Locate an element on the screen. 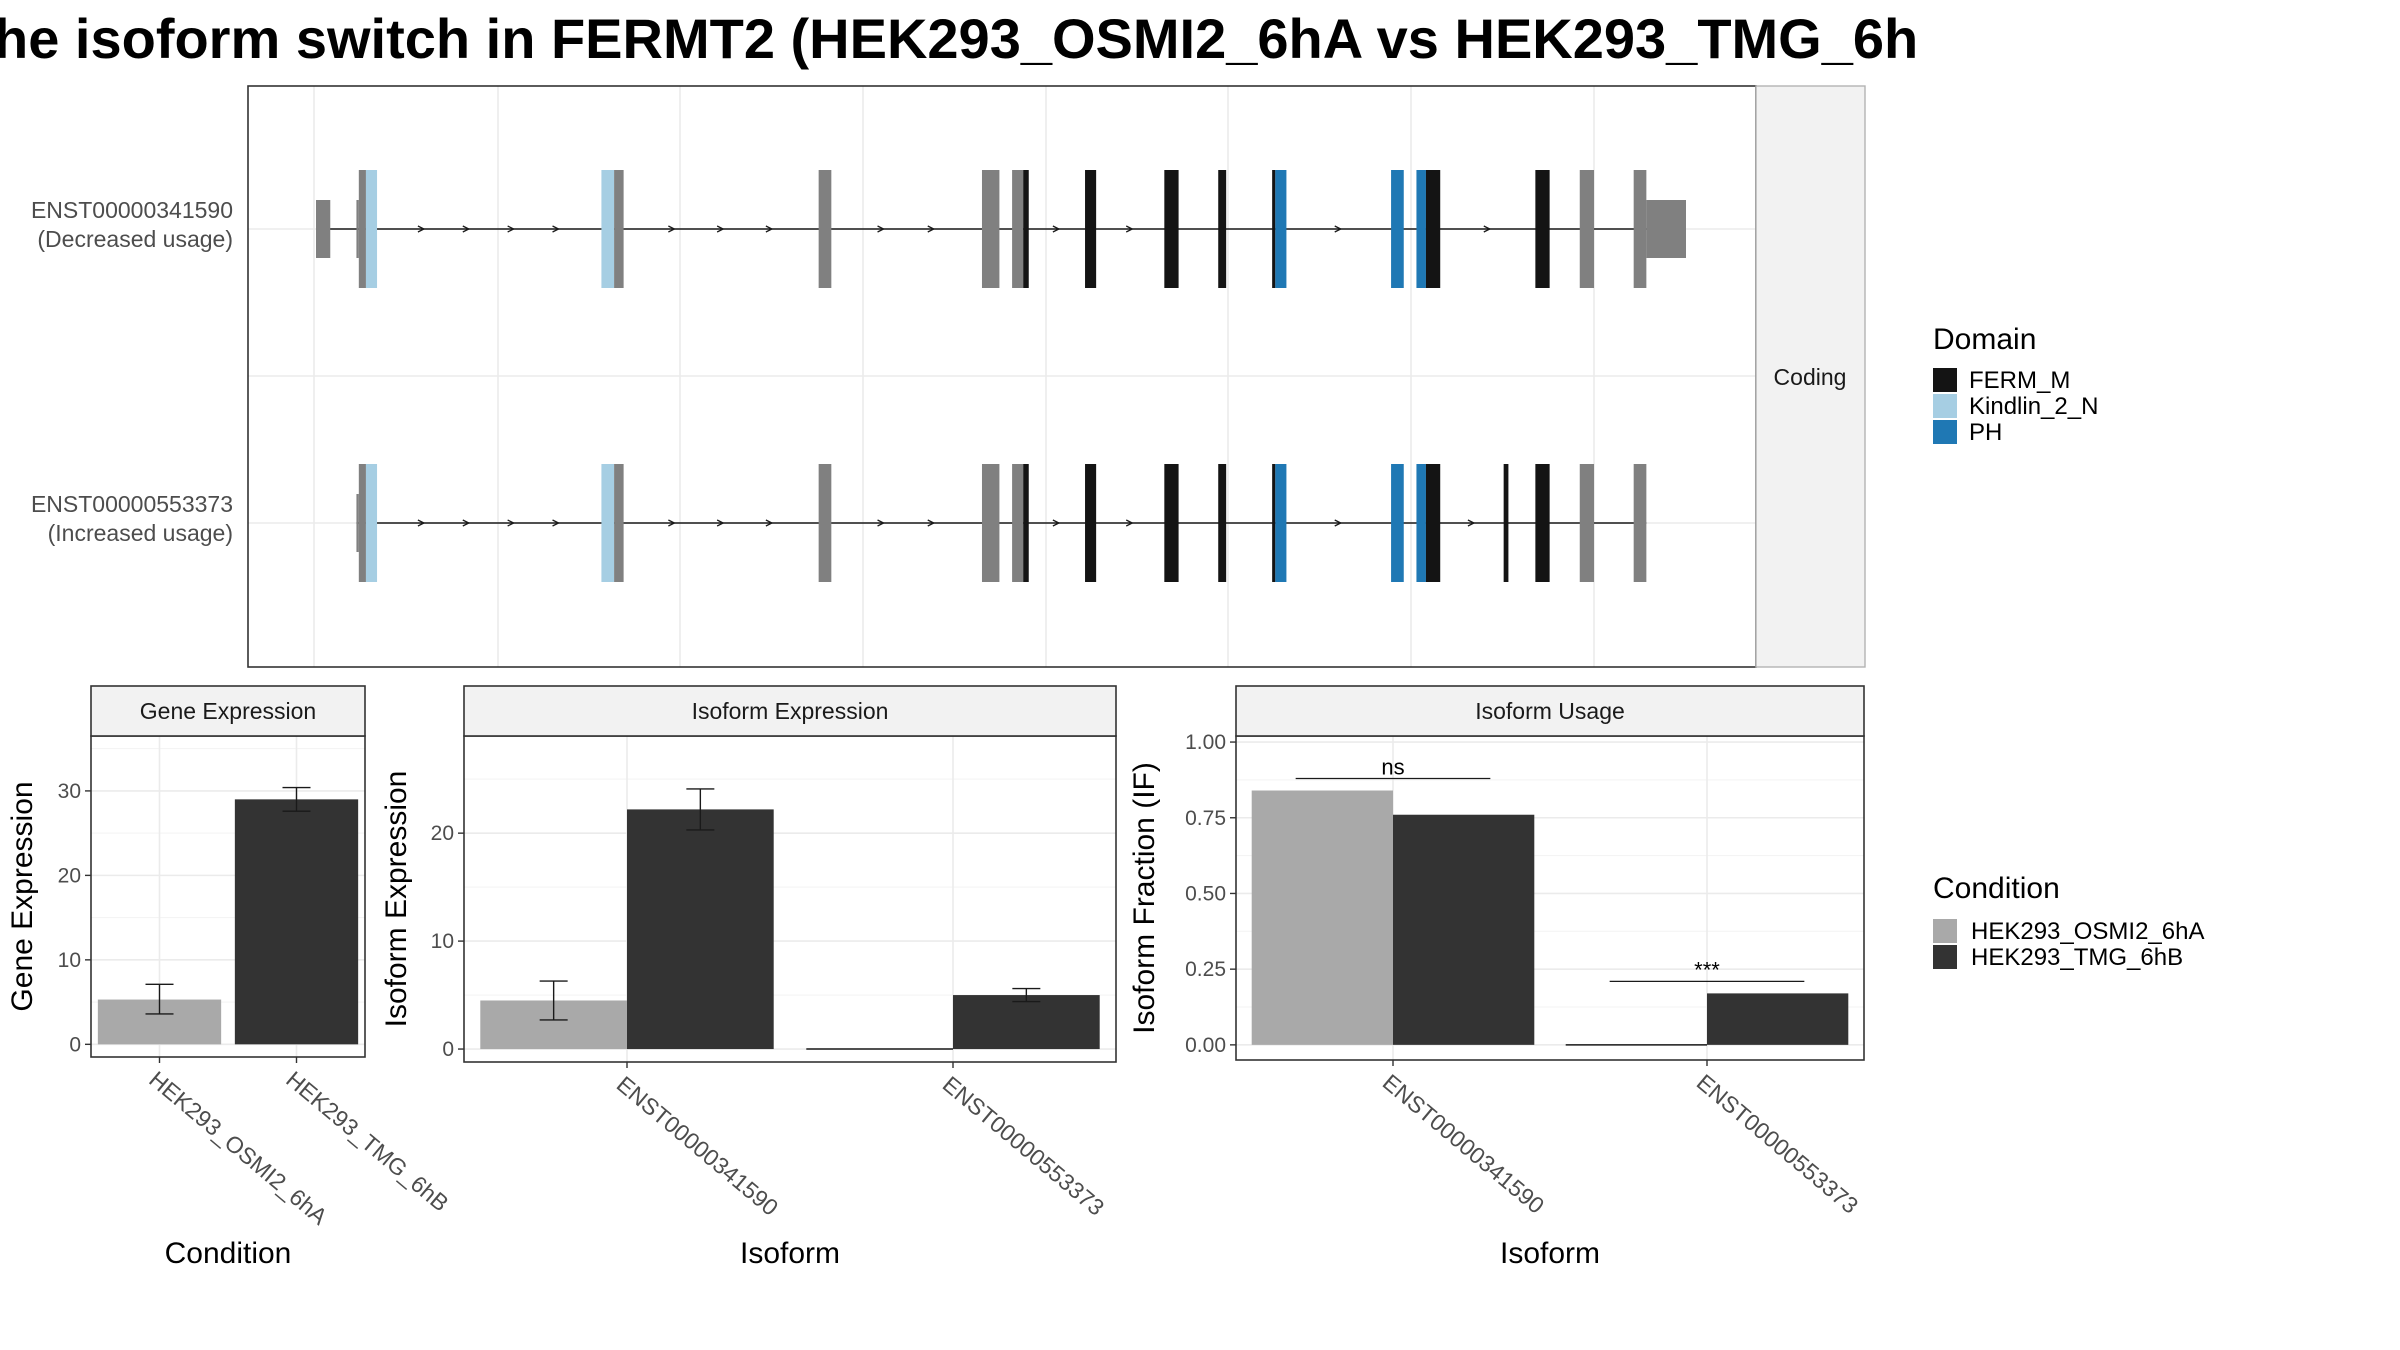  y-axis-title: Gene Expression is located at coordinates (22, 896).